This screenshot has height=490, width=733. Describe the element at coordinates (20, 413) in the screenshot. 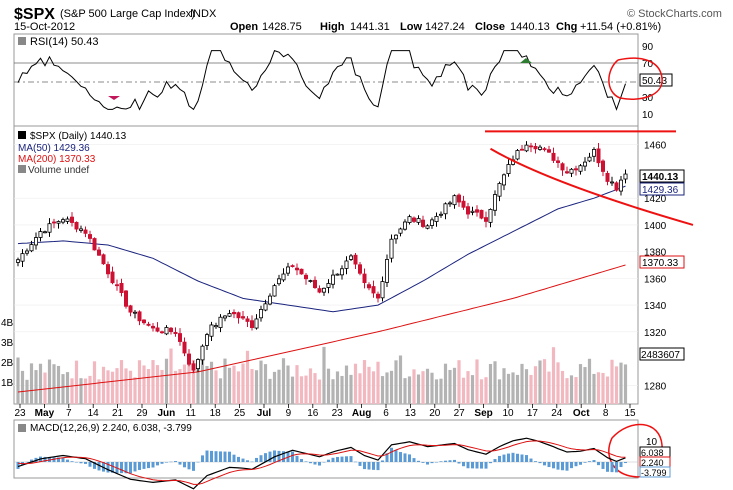

I see `x-tick-label: 23` at that location.